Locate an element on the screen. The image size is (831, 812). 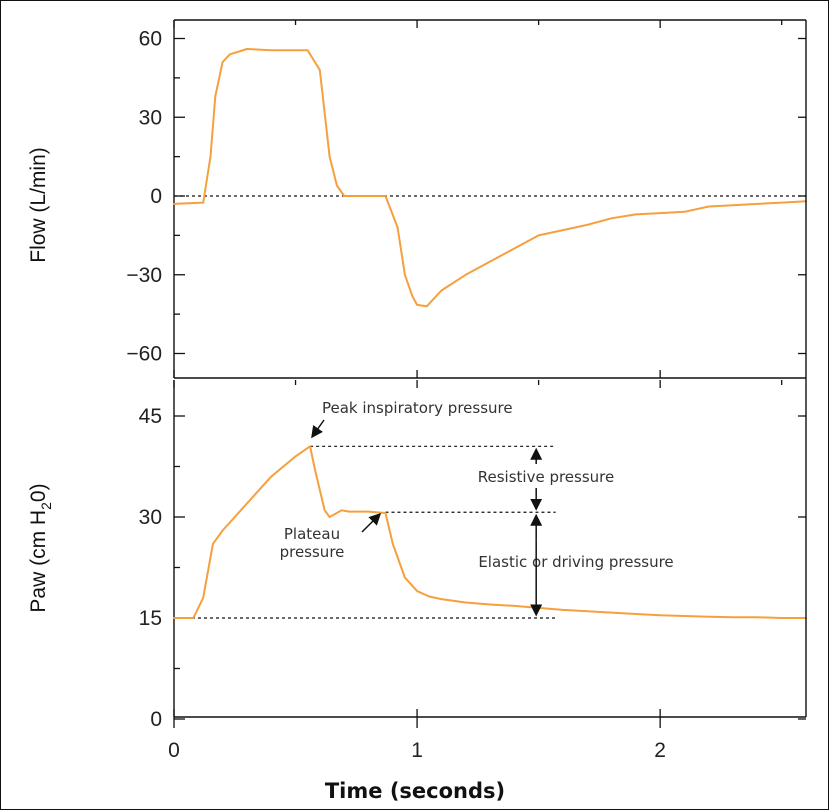
x-tick-label: 1 is located at coordinates (417, 750).